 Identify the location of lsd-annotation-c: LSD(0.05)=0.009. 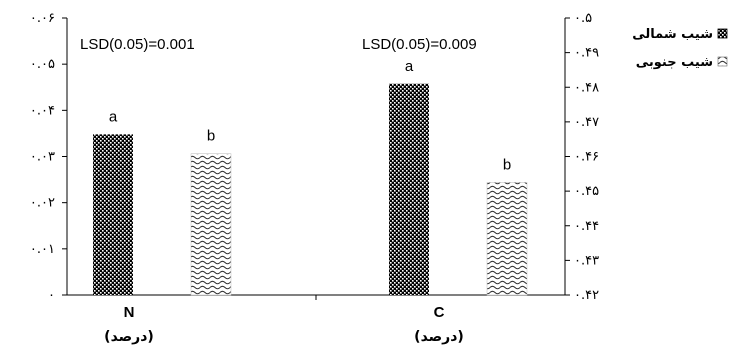
(419, 44).